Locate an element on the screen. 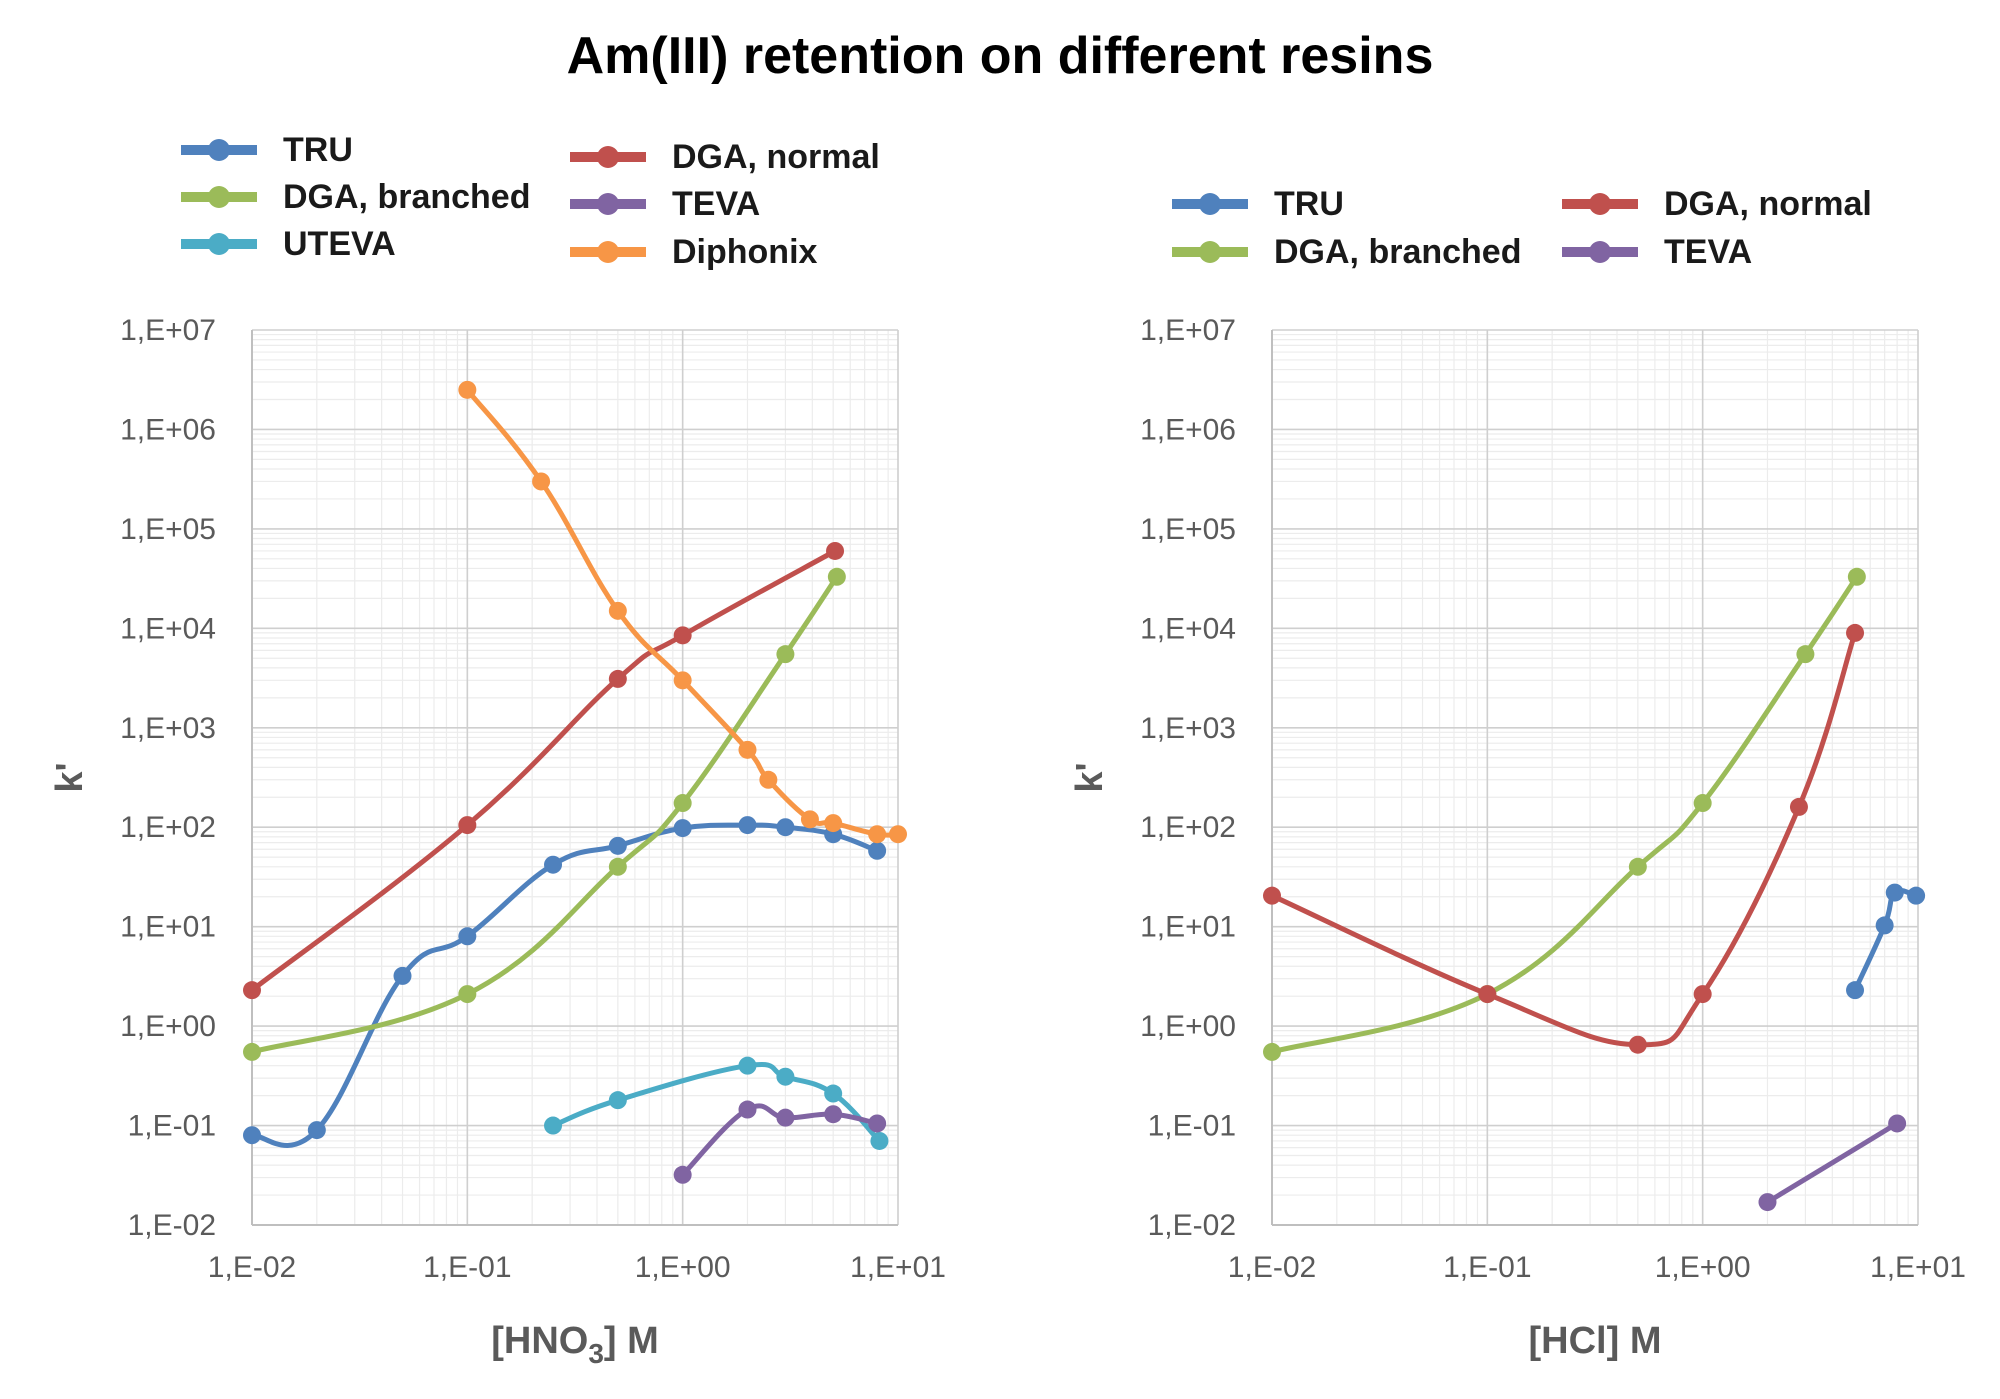 This screenshot has width=2000, height=1399. y-tick-label: 1,E-01 is located at coordinates (172, 1126).